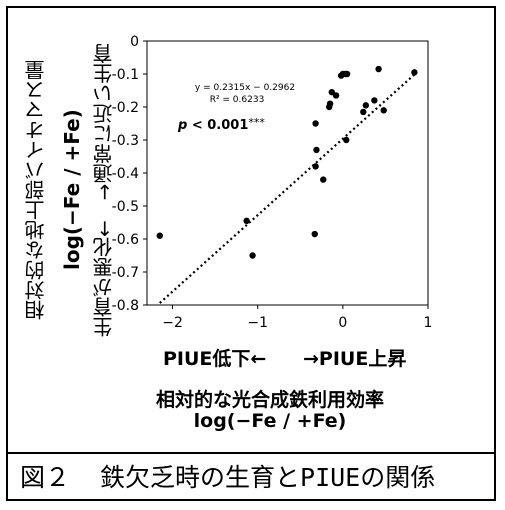  What do you see at coordinates (269, 400) in the screenshot?
I see `x-axis-title: 相対的な光合成鉄利用効率` at bounding box center [269, 400].